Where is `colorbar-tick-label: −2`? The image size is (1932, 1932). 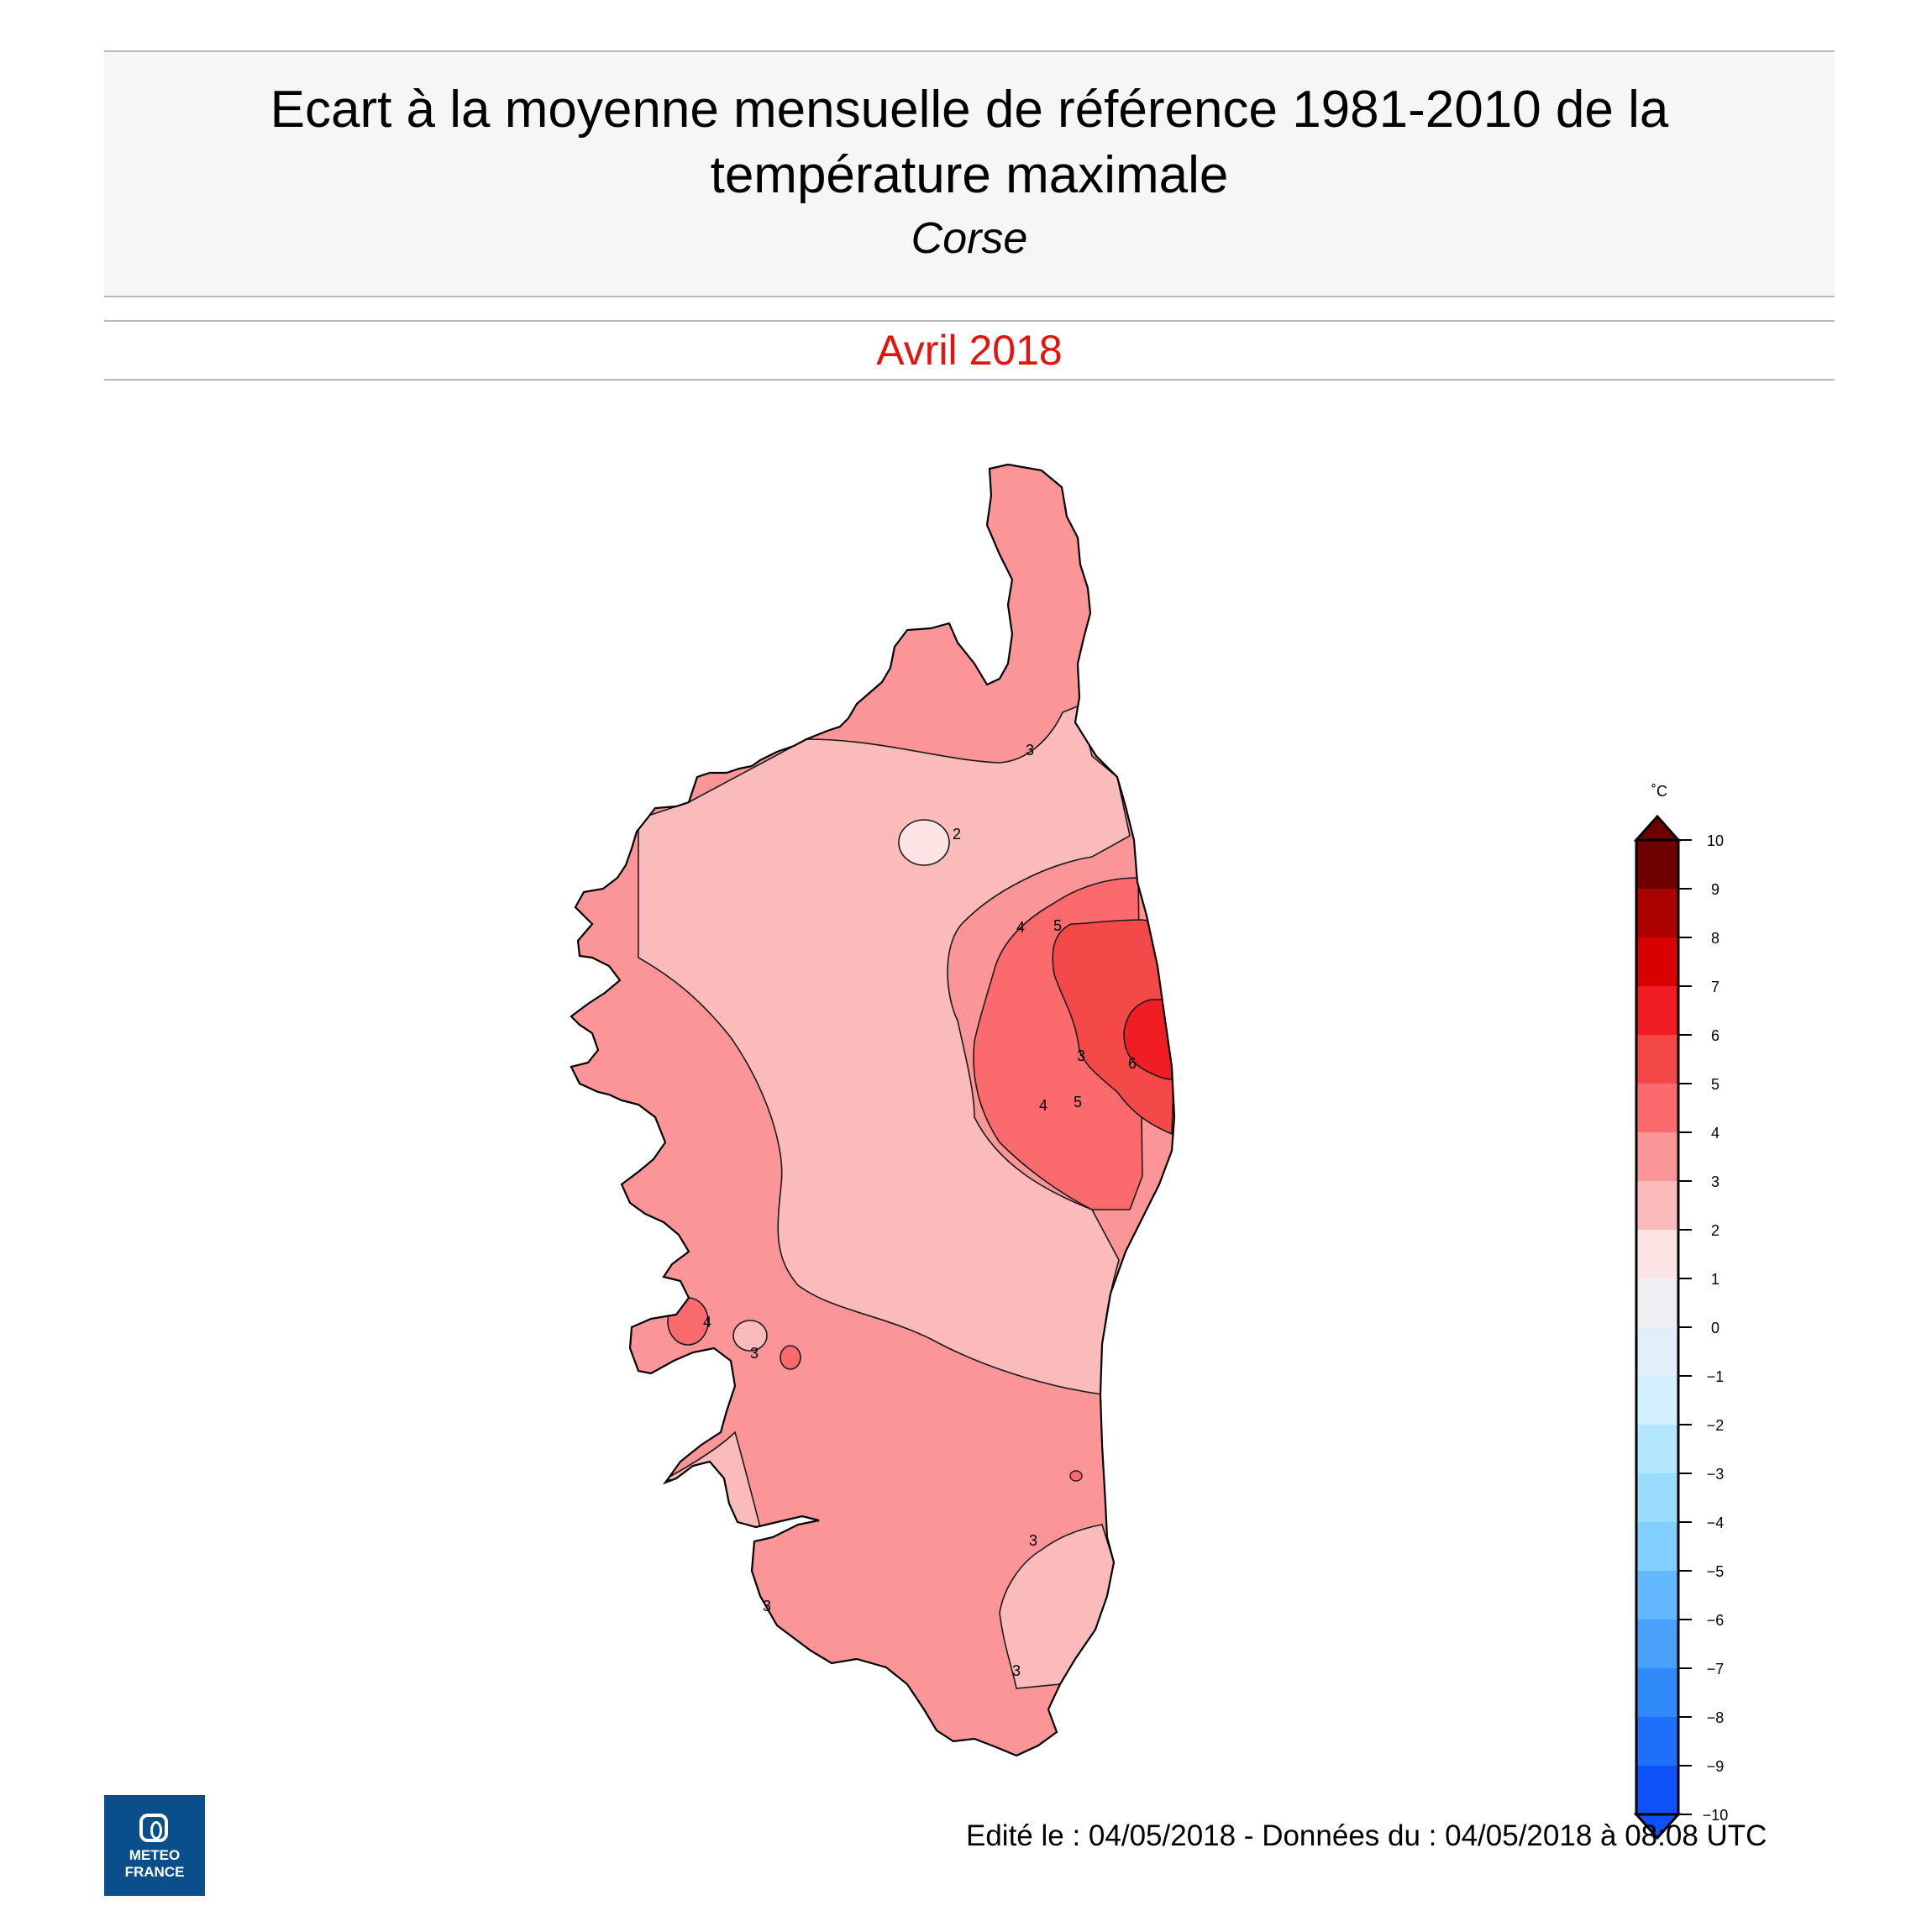
colorbar-tick-label: −2 is located at coordinates (1716, 1425).